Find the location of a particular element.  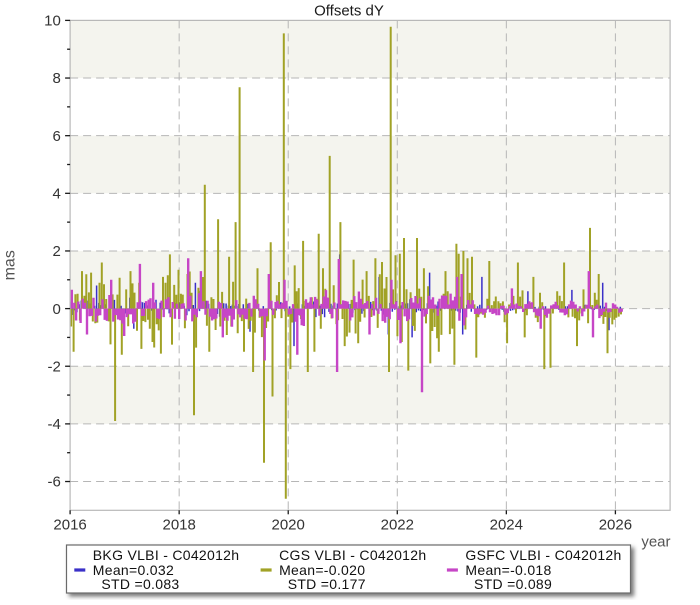

svg-text: 2016 is located at coordinates (69, 525).